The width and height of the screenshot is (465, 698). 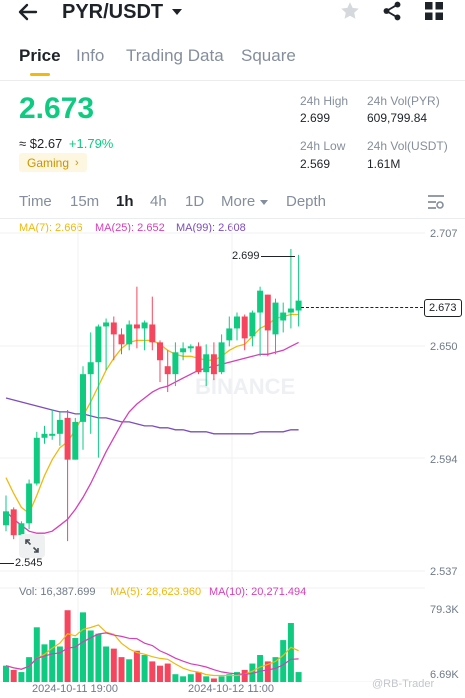 What do you see at coordinates (35, 201) in the screenshot?
I see `timeframe-time: Time` at bounding box center [35, 201].